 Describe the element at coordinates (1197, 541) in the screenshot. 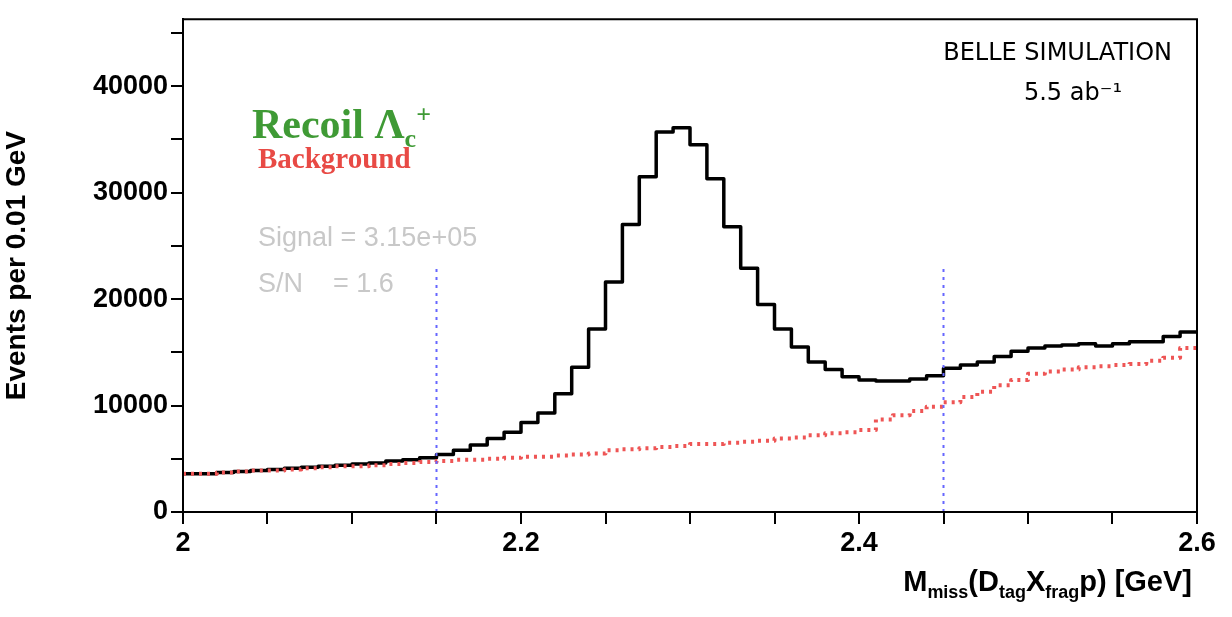

I see `x-tick-label: 2.6` at that location.